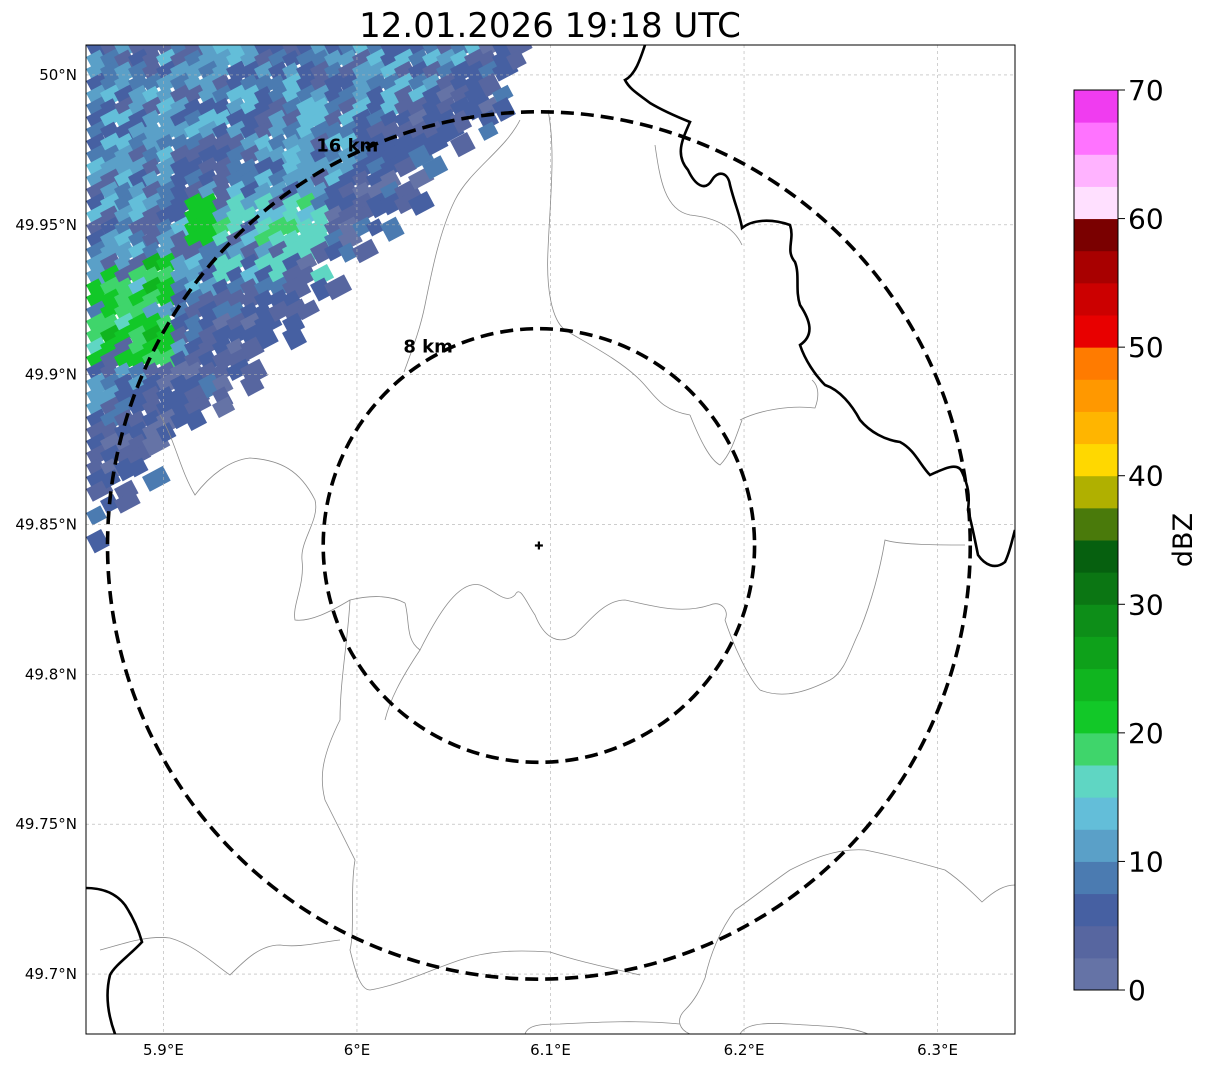  I want to click on figure-title: 12.01.2026 19:18 UTC, so click(550, 26).